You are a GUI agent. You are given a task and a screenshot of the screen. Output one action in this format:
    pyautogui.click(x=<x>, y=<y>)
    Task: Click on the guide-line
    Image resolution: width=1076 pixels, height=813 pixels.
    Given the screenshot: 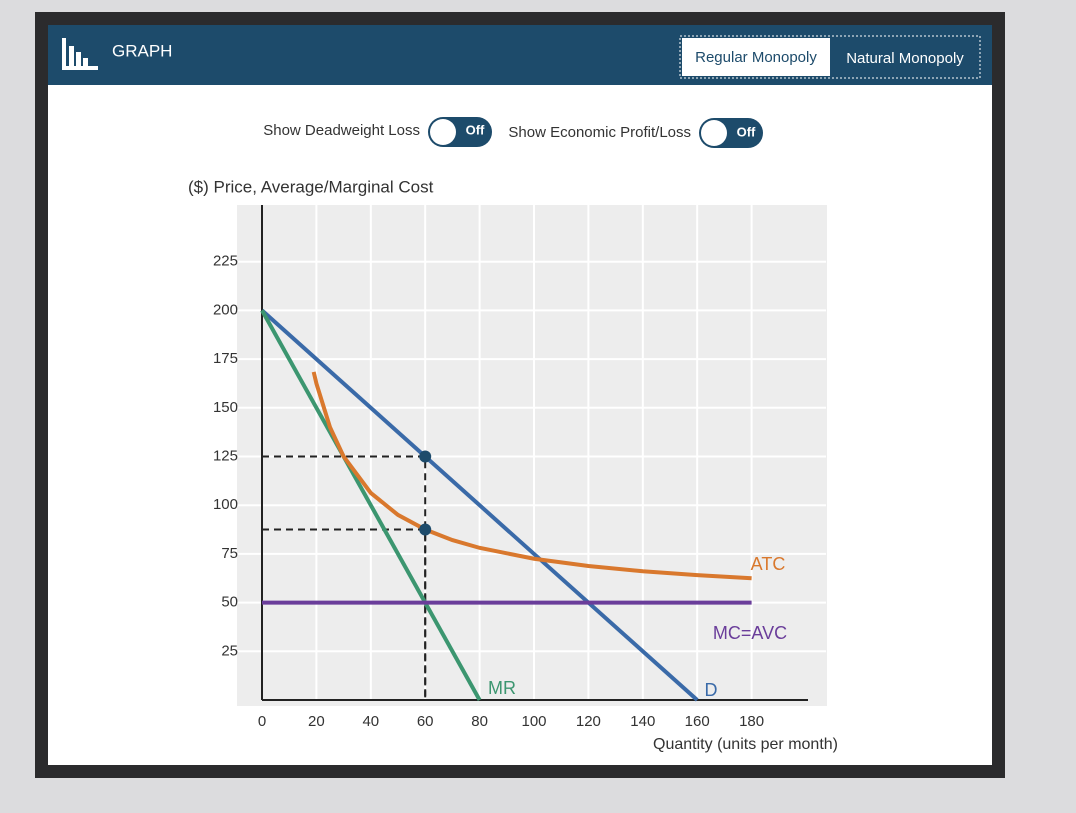 What is the action you would take?
    pyautogui.click(x=344, y=614)
    